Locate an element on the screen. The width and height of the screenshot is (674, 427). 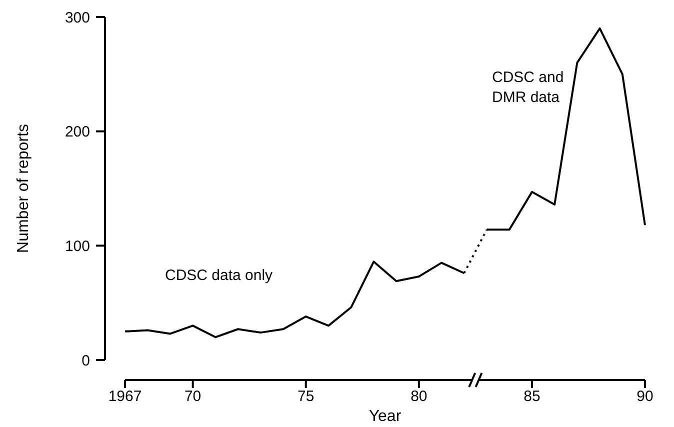
y-axis-title: Number of reports is located at coordinates (23, 188).